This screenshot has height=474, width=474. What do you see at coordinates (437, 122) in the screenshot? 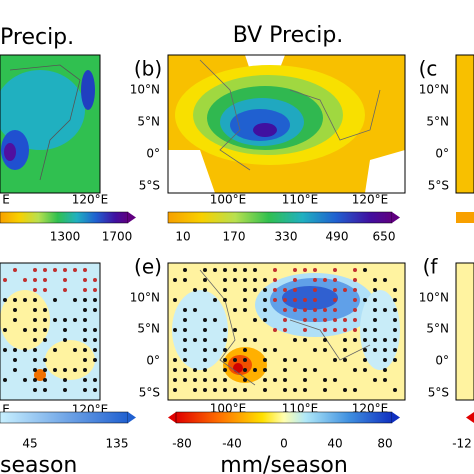
I see `lat-tick: 5°N` at bounding box center [437, 122].